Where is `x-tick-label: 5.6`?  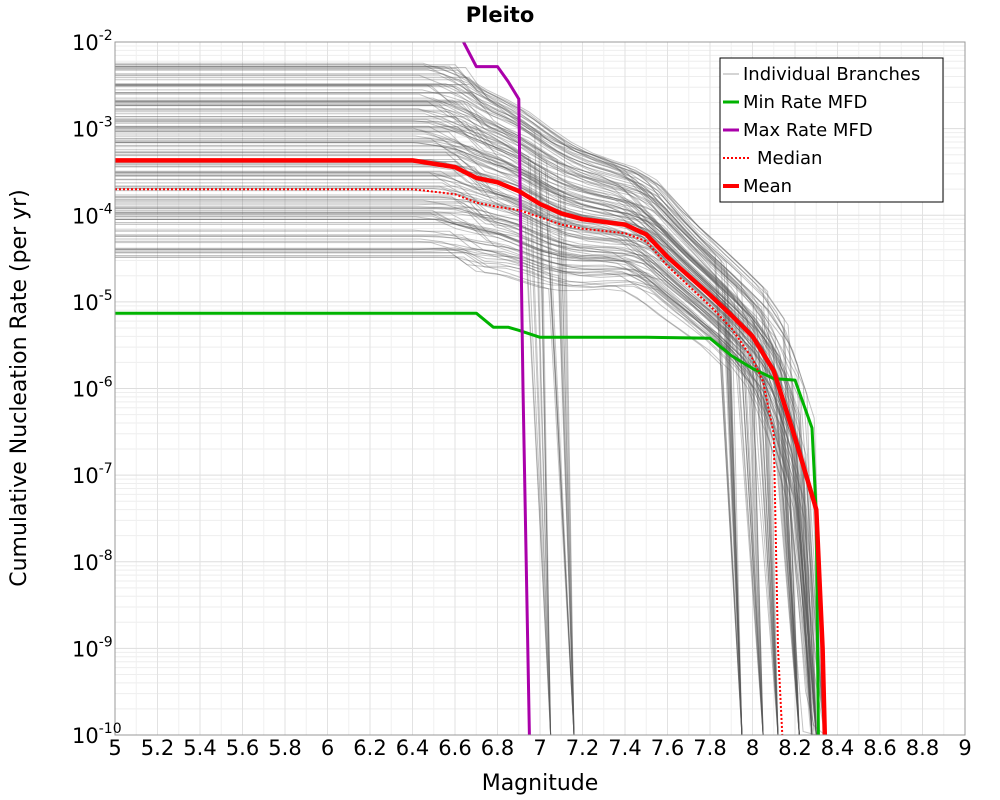
x-tick-label: 5.6 is located at coordinates (242, 748).